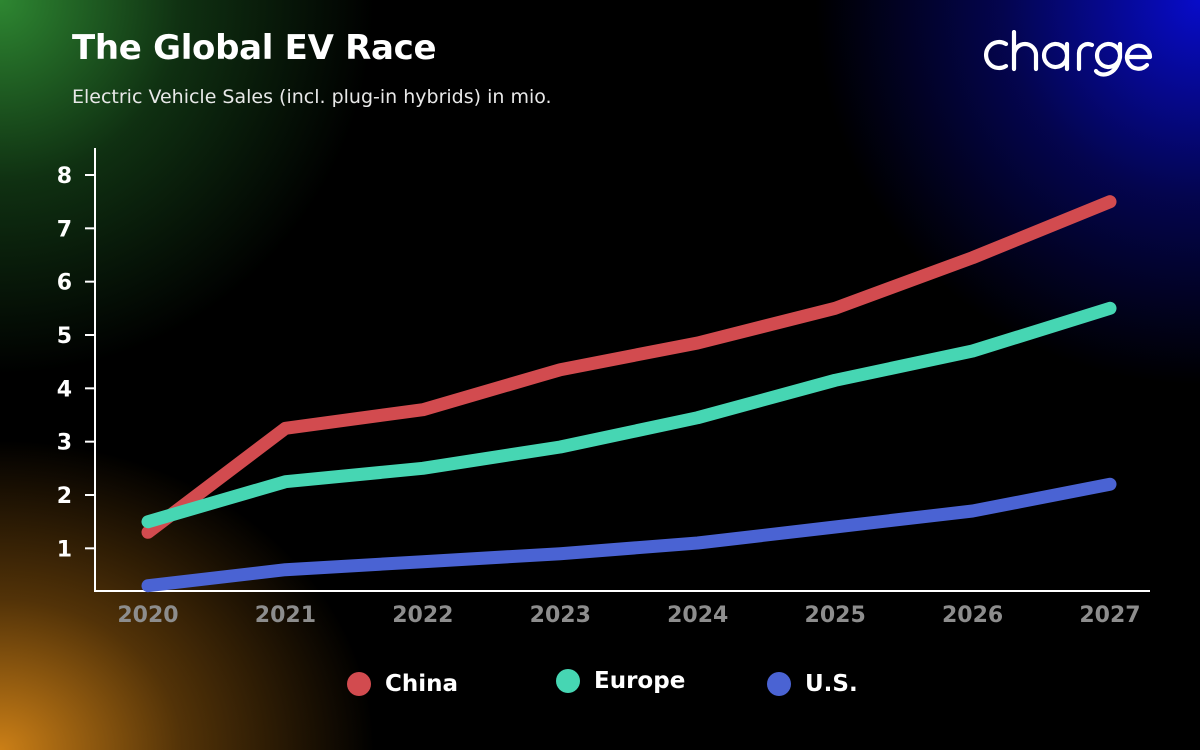 The height and width of the screenshot is (750, 1200). Describe the element at coordinates (560, 615) in the screenshot. I see `x-tick-label: 2023` at that location.